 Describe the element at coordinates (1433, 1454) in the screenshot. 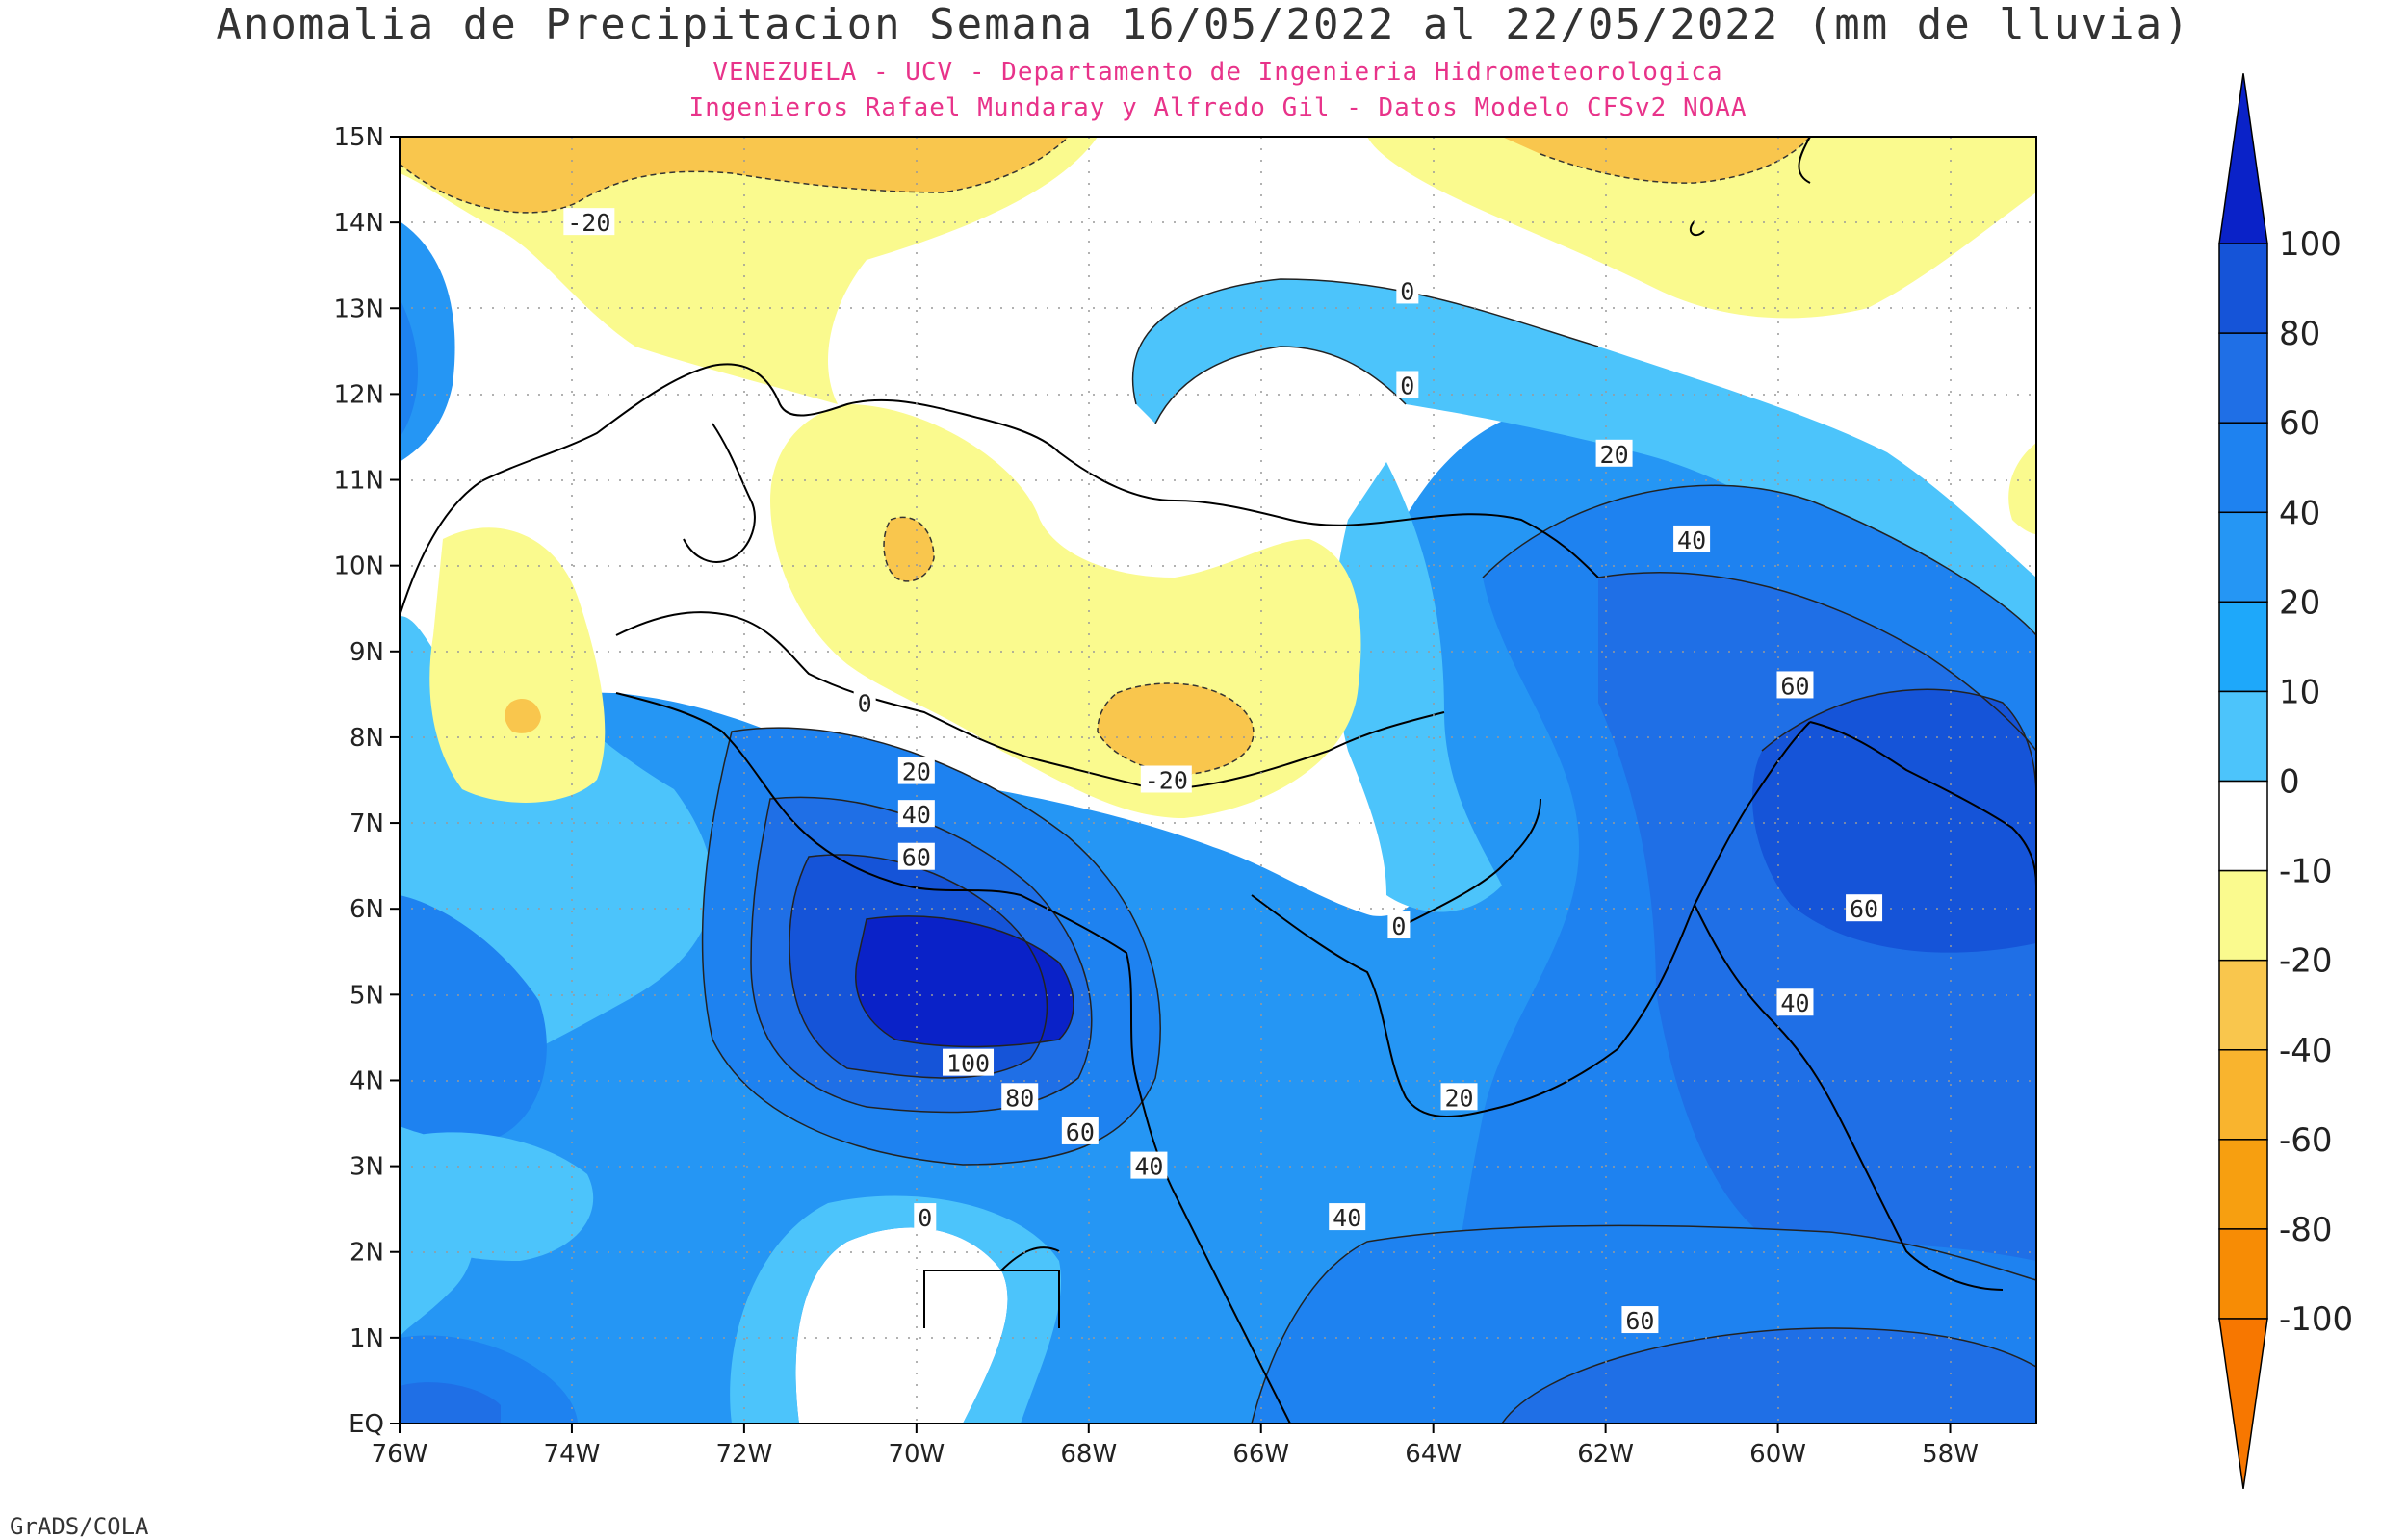

I see `lon-label: 64W` at that location.